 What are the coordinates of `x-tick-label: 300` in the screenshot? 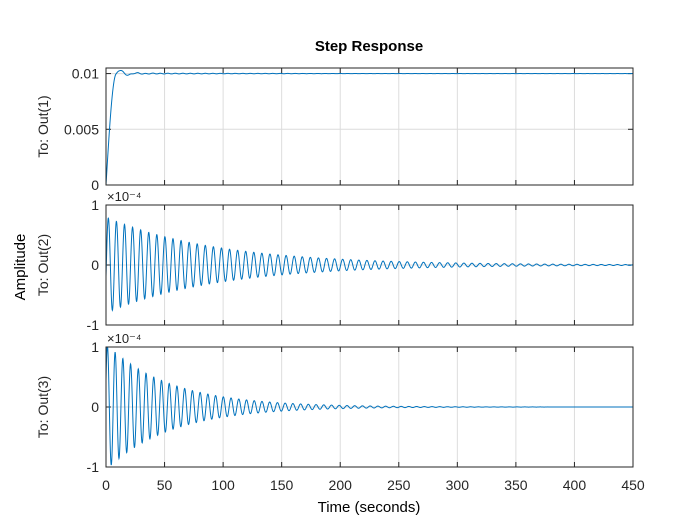 It's located at (458, 485).